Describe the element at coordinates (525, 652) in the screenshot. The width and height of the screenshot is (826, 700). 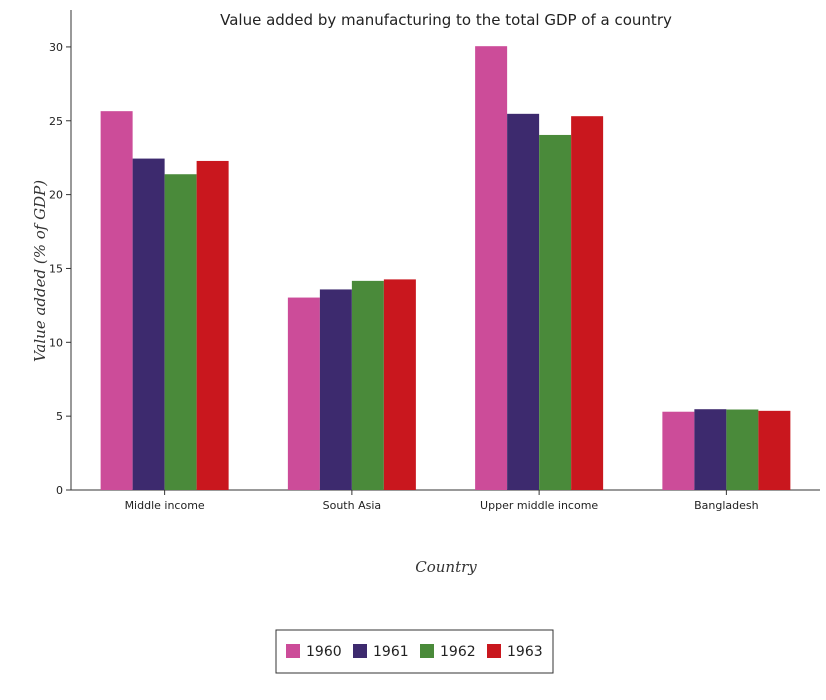
I see `legend-label-1963: 1963` at that location.